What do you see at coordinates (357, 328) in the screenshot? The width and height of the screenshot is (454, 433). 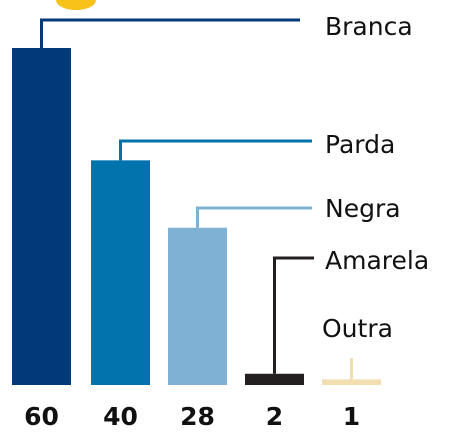 I see `category-label: Outra` at bounding box center [357, 328].